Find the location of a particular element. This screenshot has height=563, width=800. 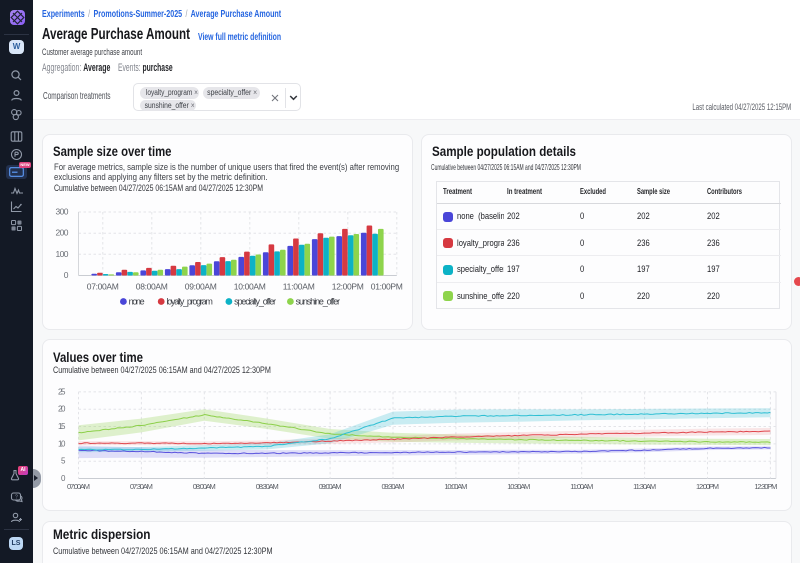

svg-text: 15 is located at coordinates (62, 426).